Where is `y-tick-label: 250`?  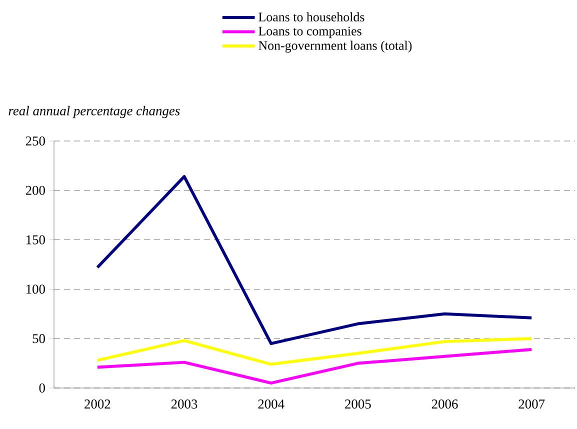
y-tick-label: 250 is located at coordinates (35, 141).